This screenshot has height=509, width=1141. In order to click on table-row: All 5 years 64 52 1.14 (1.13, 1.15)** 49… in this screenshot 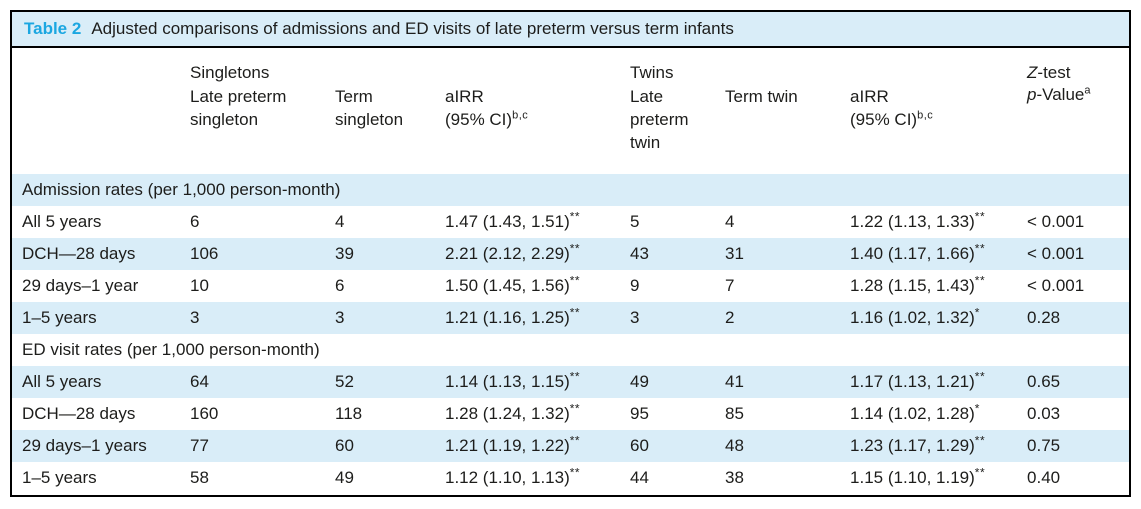, I will do `click(570, 382)`.